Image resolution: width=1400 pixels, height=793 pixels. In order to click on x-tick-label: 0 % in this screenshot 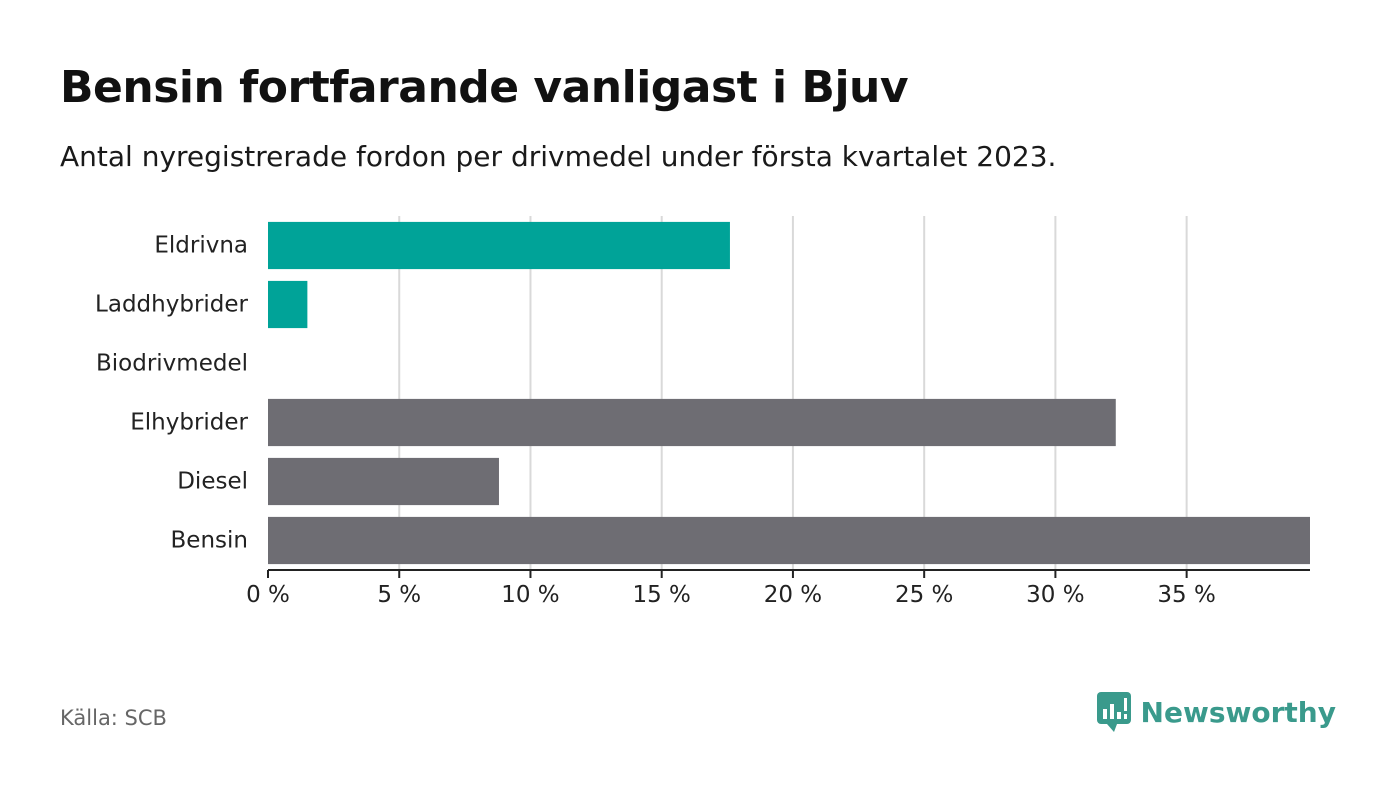, I will do `click(268, 595)`.